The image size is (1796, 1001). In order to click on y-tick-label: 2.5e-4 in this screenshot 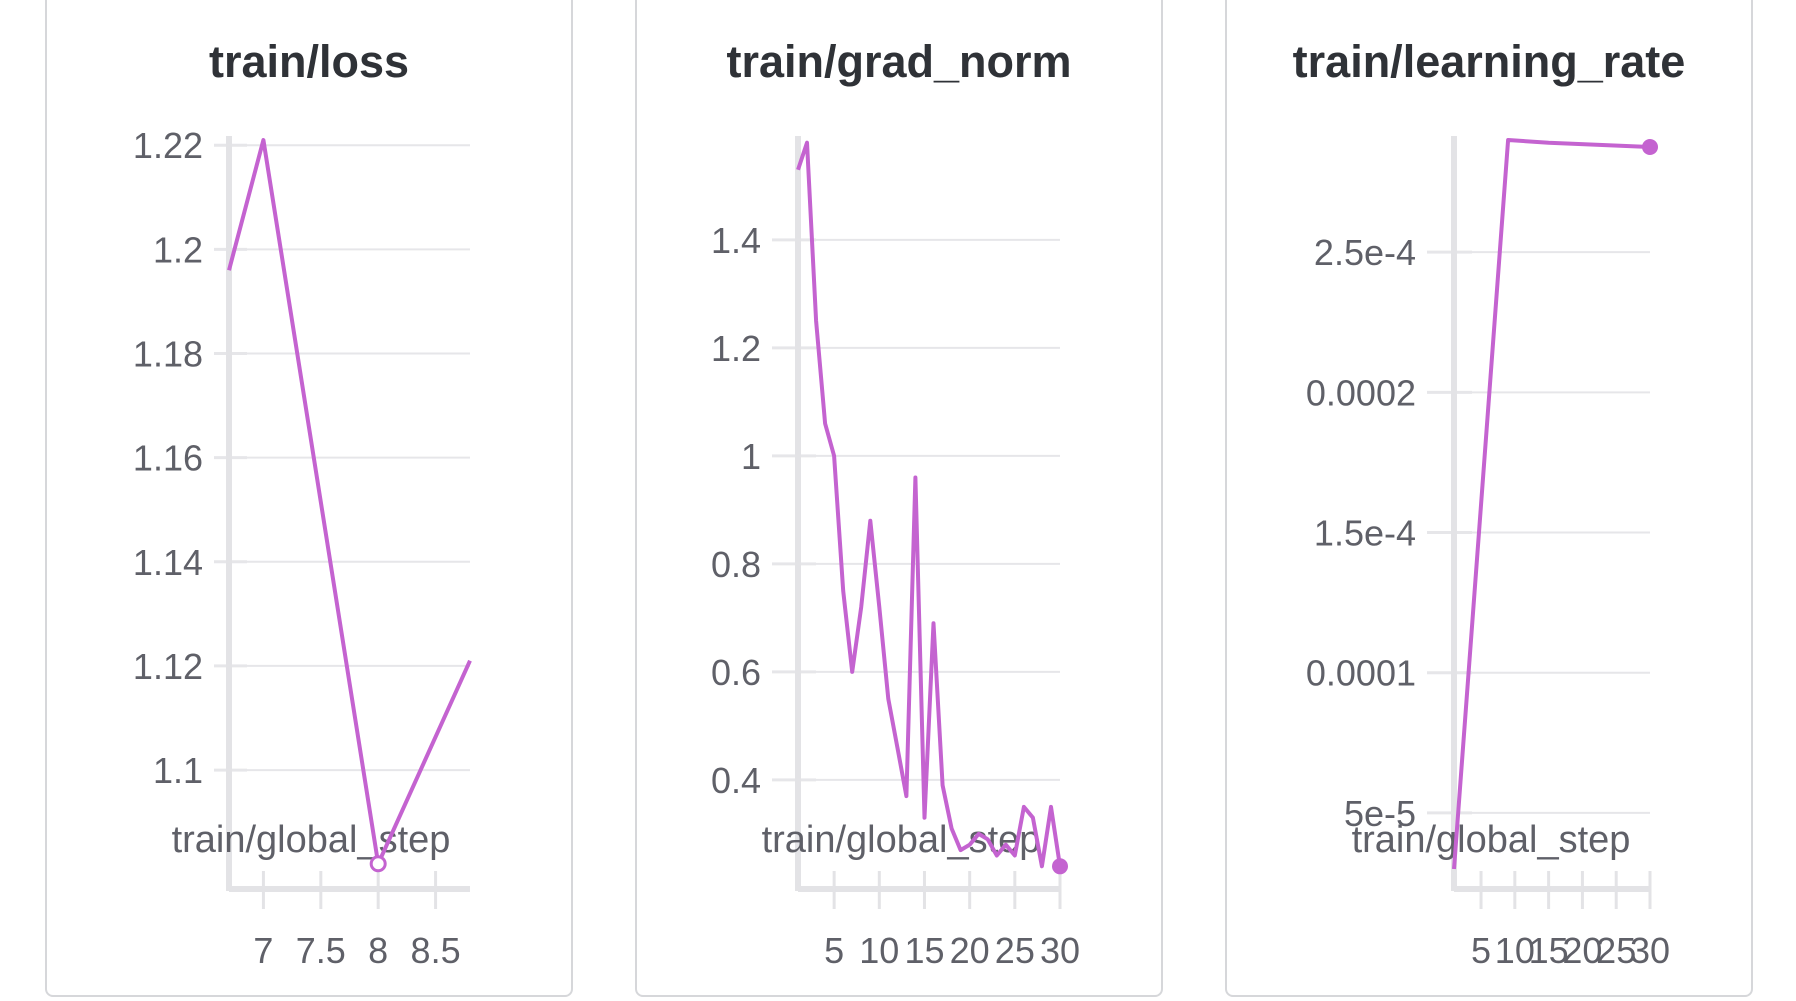, I will do `click(1365, 252)`.